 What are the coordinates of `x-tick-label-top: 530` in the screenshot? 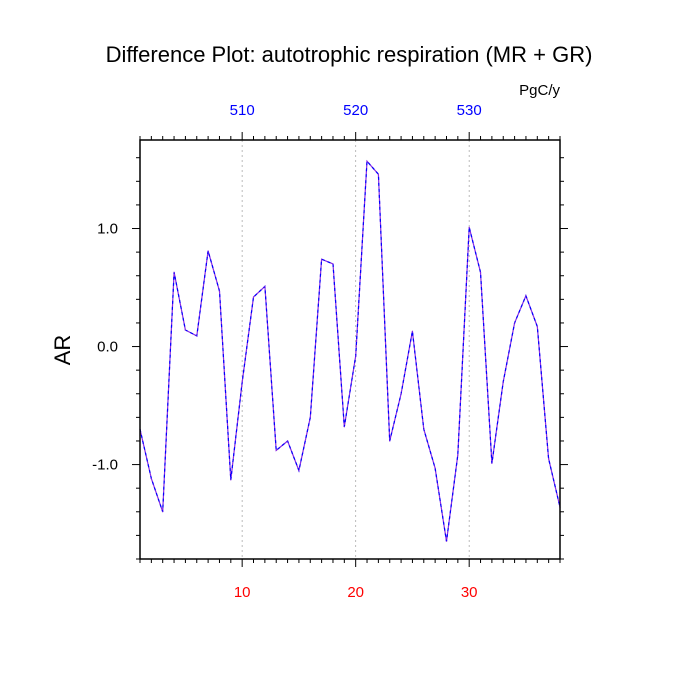 It's located at (469, 110).